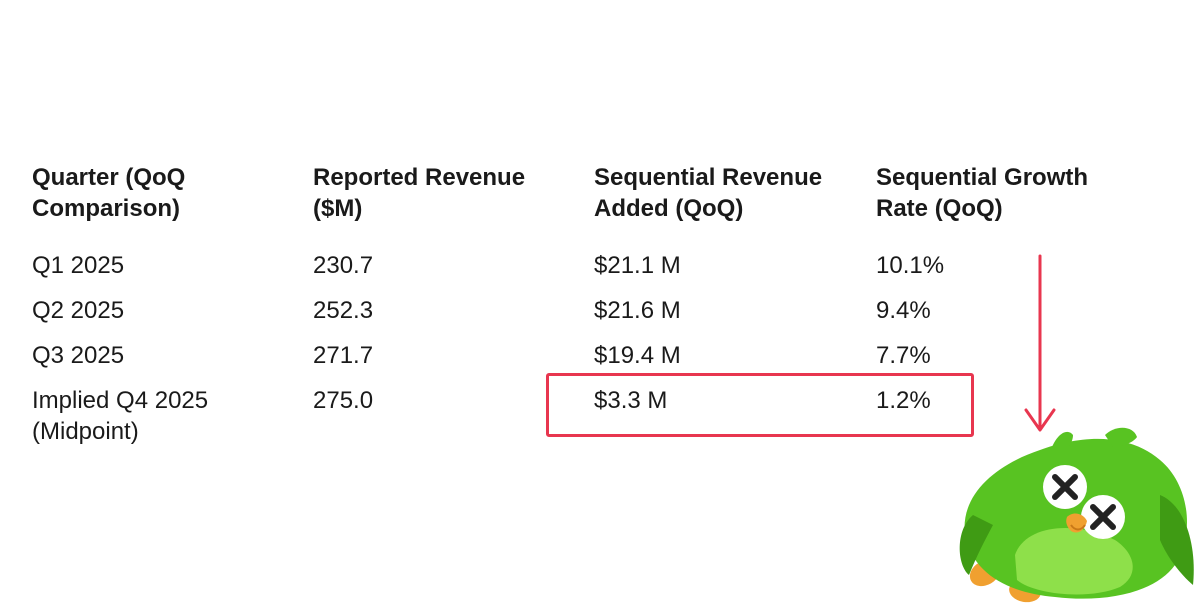 This screenshot has height=603, width=1200. I want to click on table-row-q4-quarter: Implied Q4 2025 (Midpoint), so click(120, 416).